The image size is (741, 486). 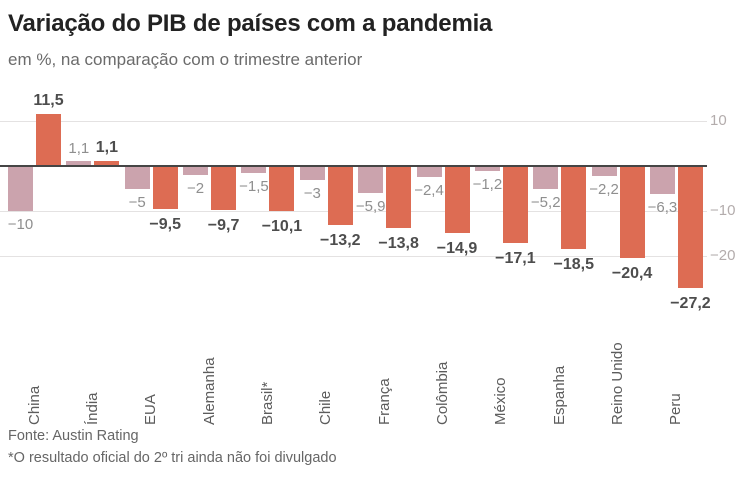 I want to click on bar-dark-Chile, so click(x=340, y=196).